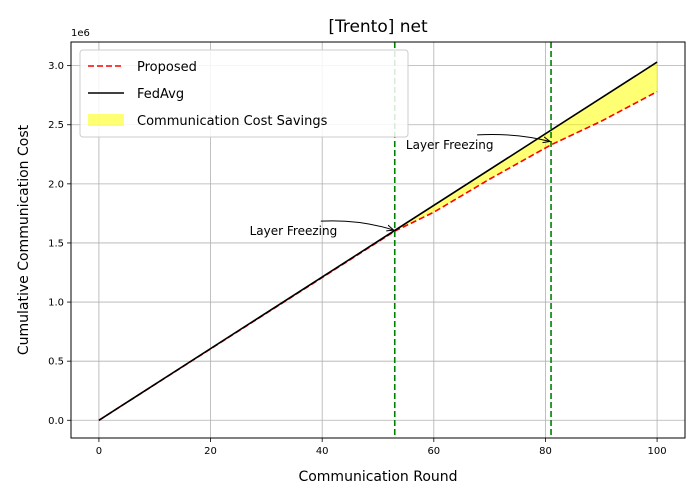 The image size is (700, 500). Describe the element at coordinates (167, 67) in the screenshot. I see `legend-label: Proposed` at that location.